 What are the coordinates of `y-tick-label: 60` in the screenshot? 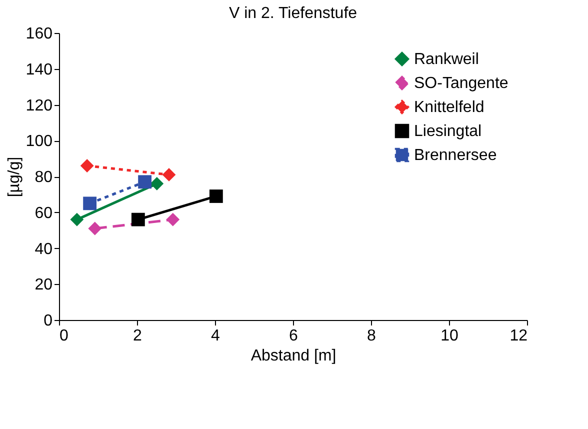 It's located at (43, 213).